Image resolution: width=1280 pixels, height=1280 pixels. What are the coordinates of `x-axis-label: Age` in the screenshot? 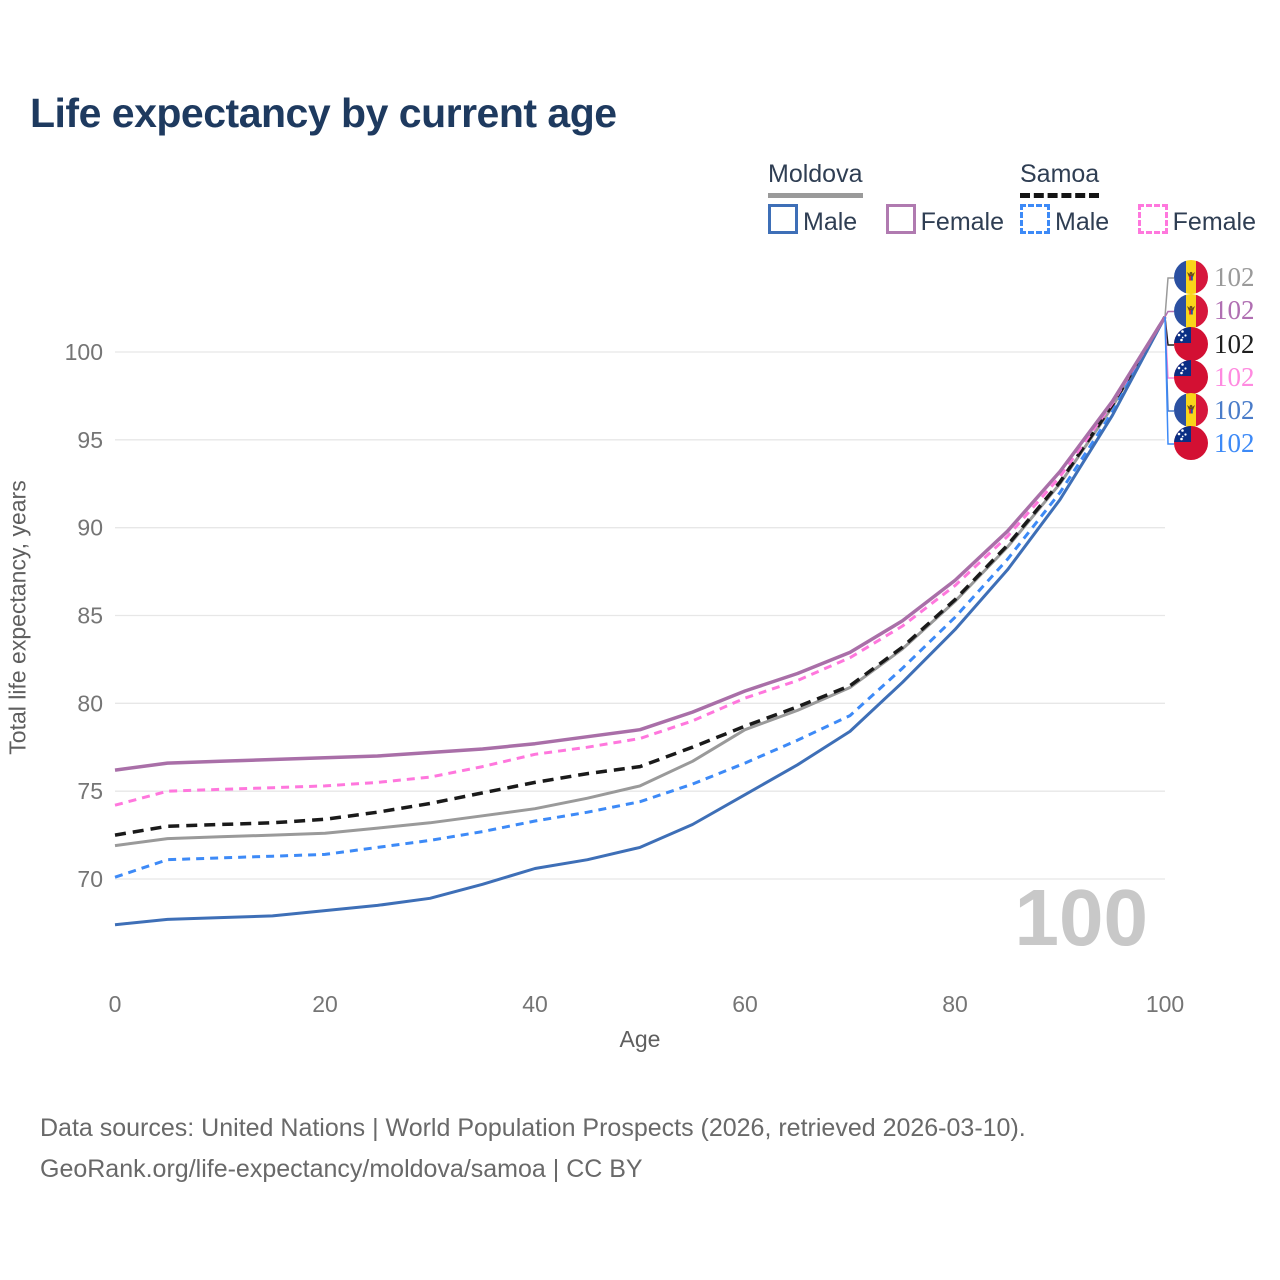 It's located at (640, 1039).